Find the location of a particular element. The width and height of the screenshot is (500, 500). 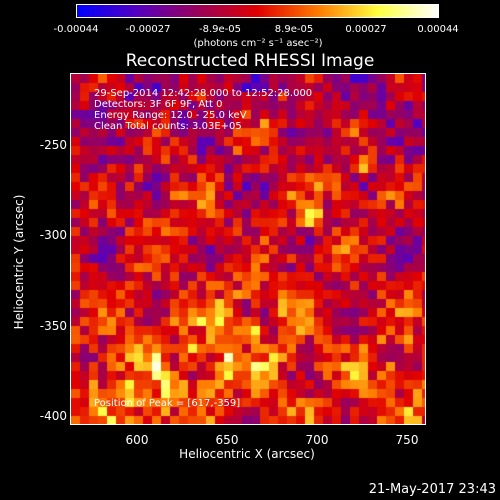

y-tick-label: -250 is located at coordinates (53, 145).